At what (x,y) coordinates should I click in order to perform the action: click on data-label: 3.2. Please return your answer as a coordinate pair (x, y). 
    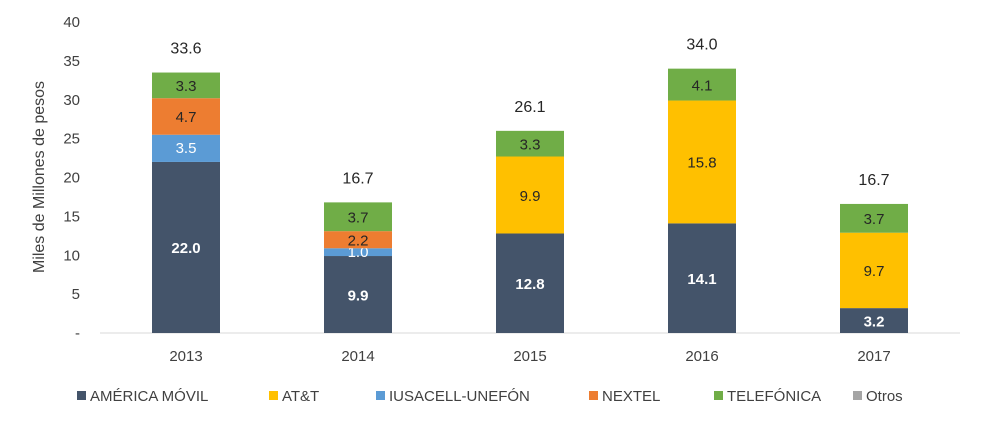
    Looking at the image, I should click on (874, 321).